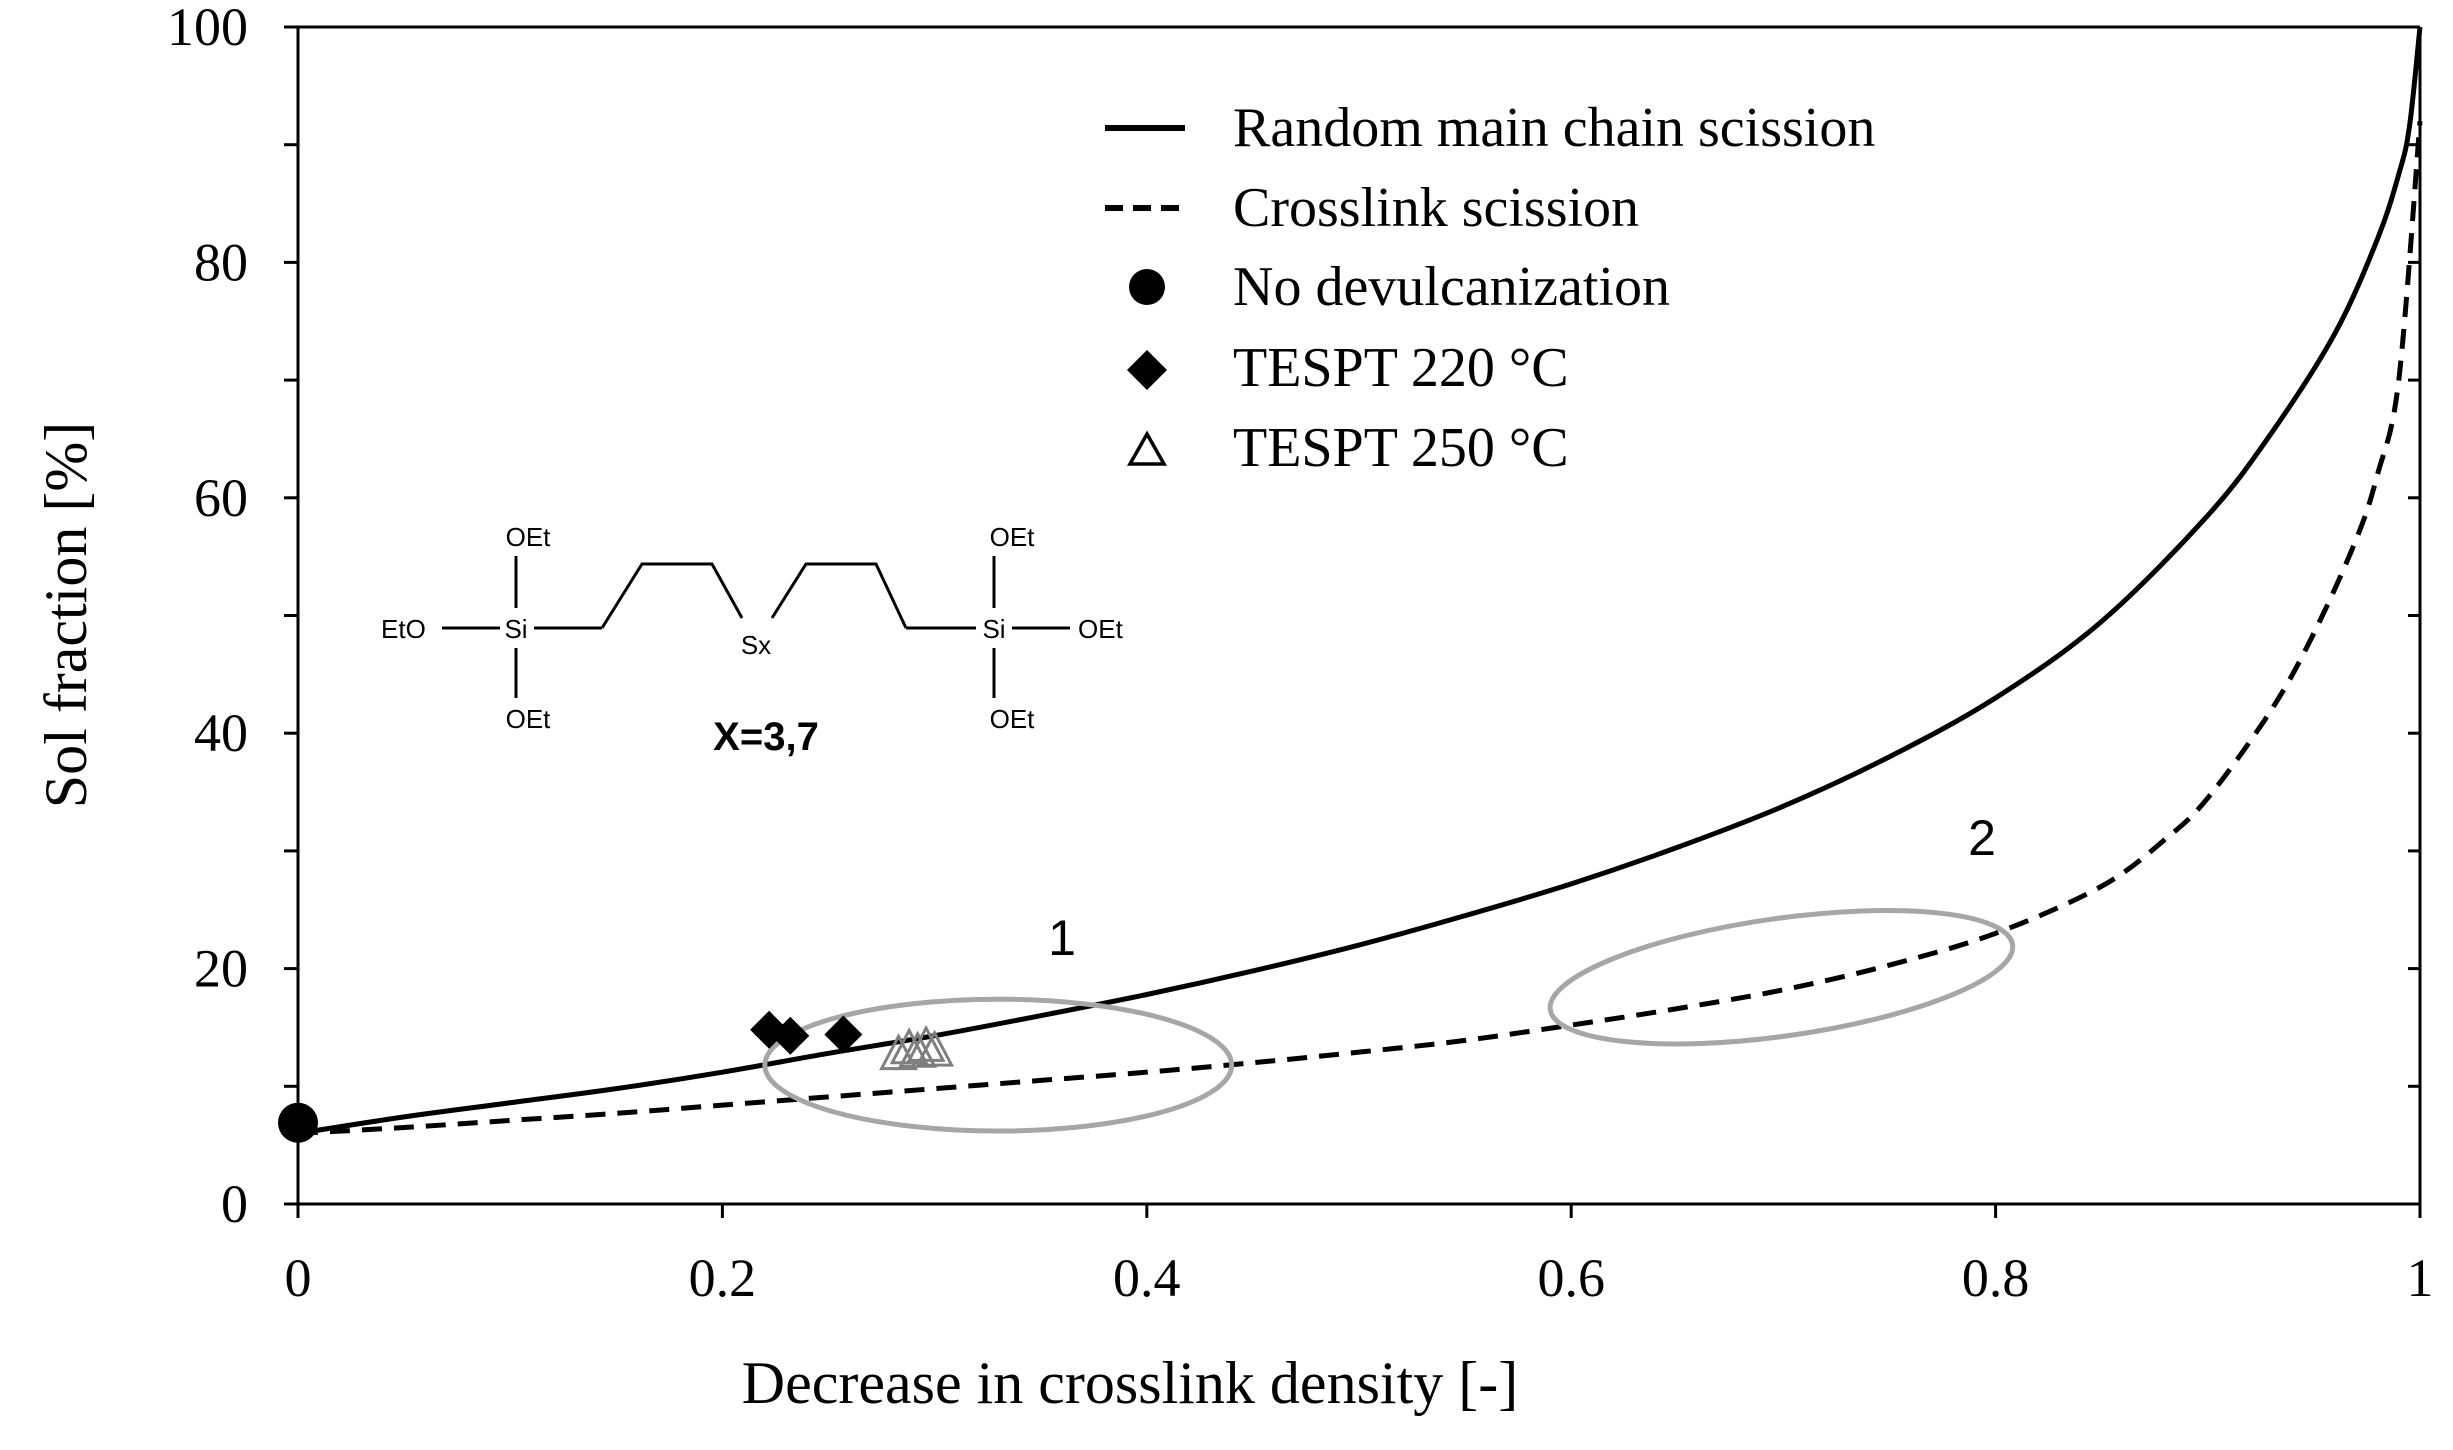 The image size is (2453, 1450). What do you see at coordinates (1101, 629) in the screenshot?
I see `chem-right-oet: OEt` at bounding box center [1101, 629].